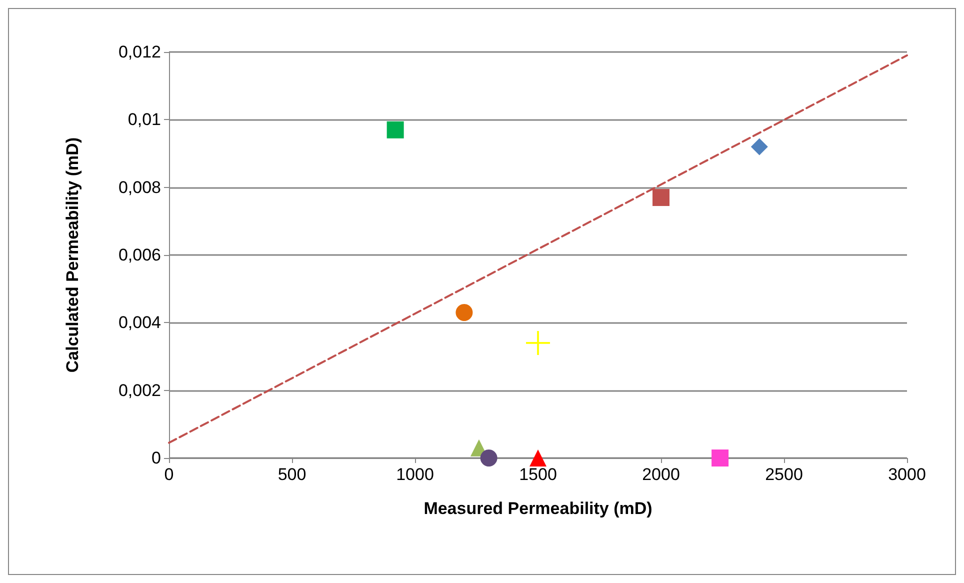 Image resolution: width=964 pixels, height=583 pixels. I want to click on x-tick-label: 3000, so click(907, 474).